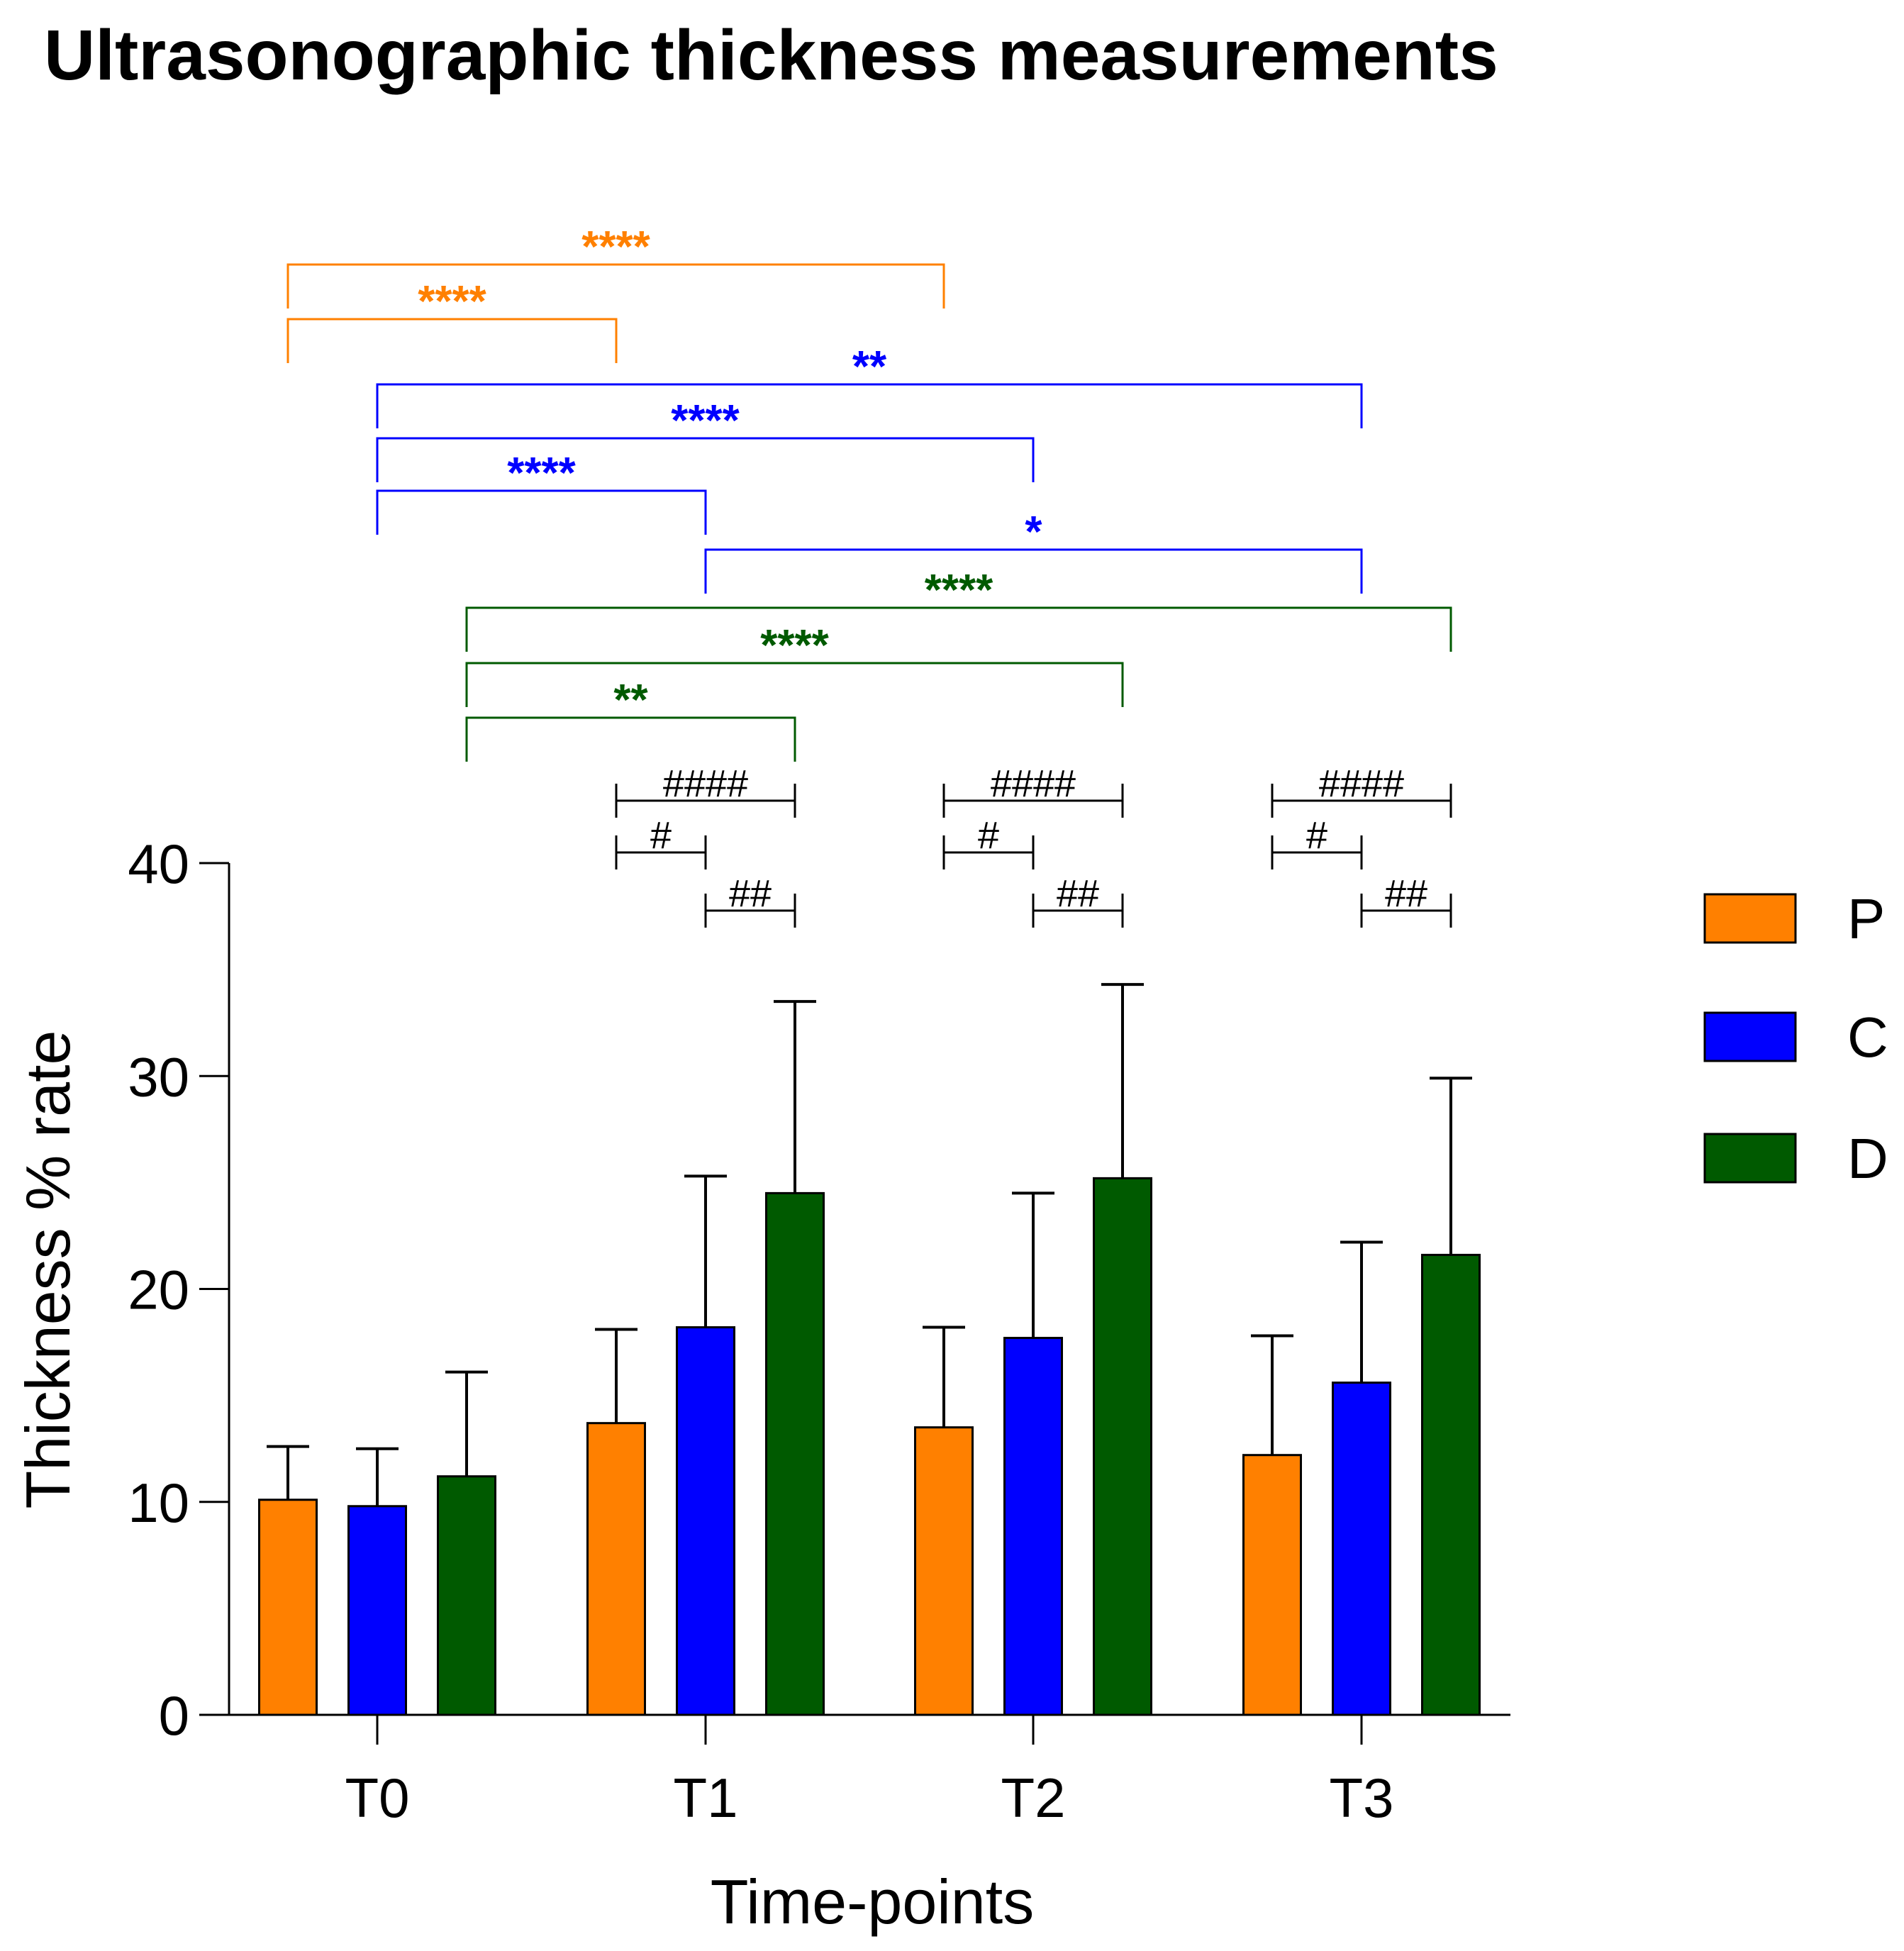  I want to click on legend-swatch-C, so click(1750, 1036).